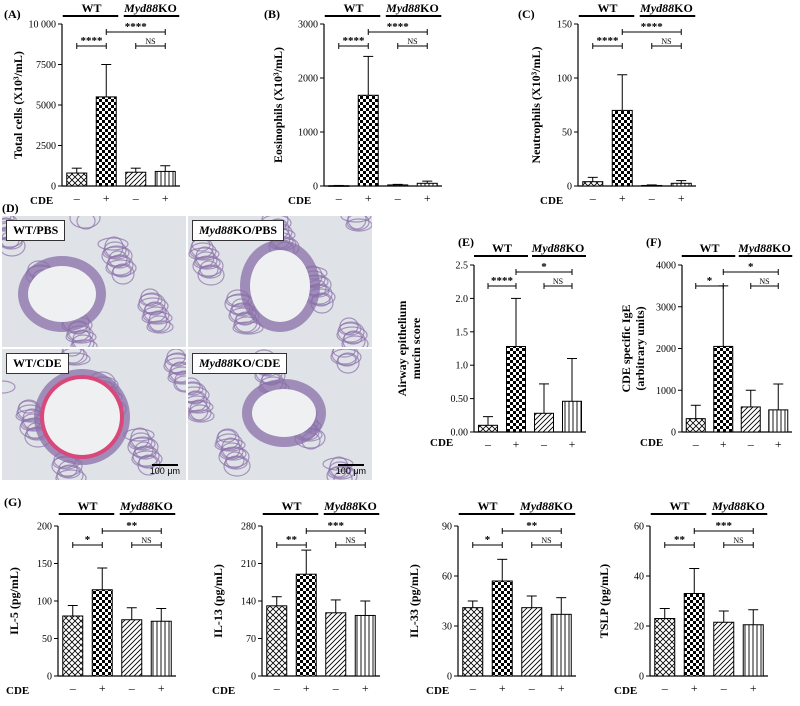 The image size is (800, 706). What do you see at coordinates (666, 391) in the screenshot?
I see `y-tick-label: 1000` at bounding box center [666, 391].